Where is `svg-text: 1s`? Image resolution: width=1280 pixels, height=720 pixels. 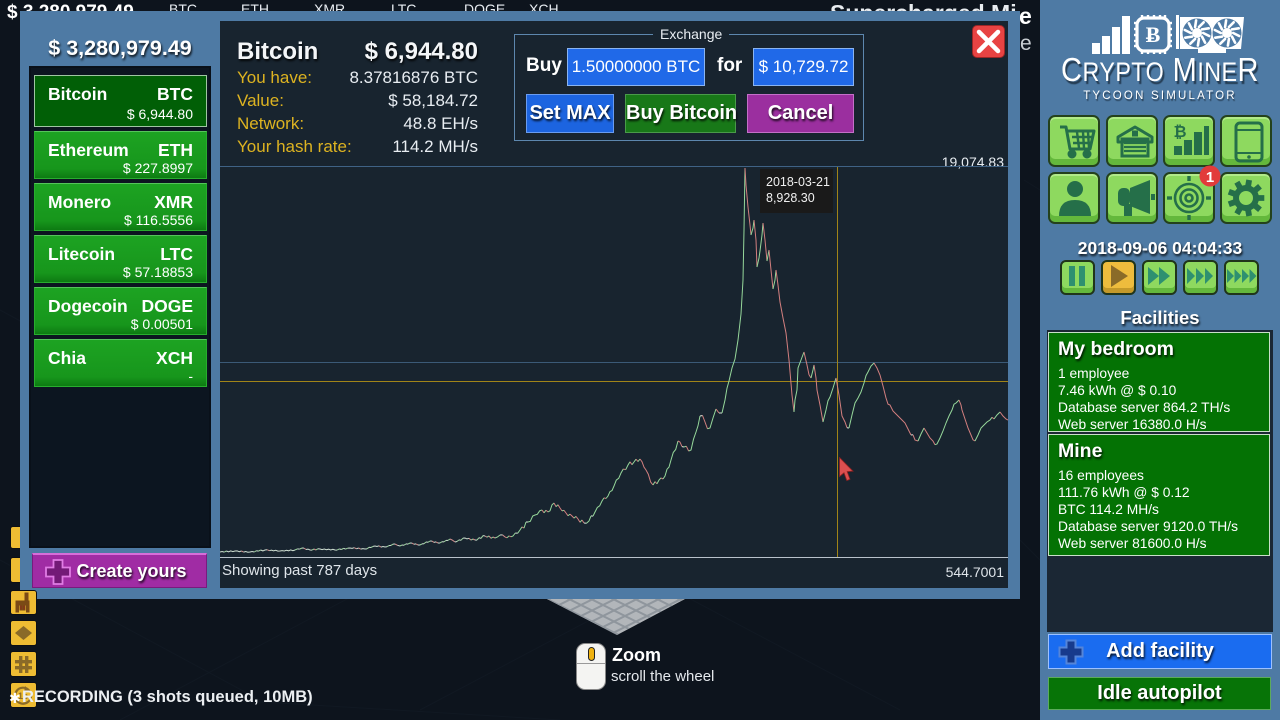 svg-text: 1s is located at coordinates (23, 696).